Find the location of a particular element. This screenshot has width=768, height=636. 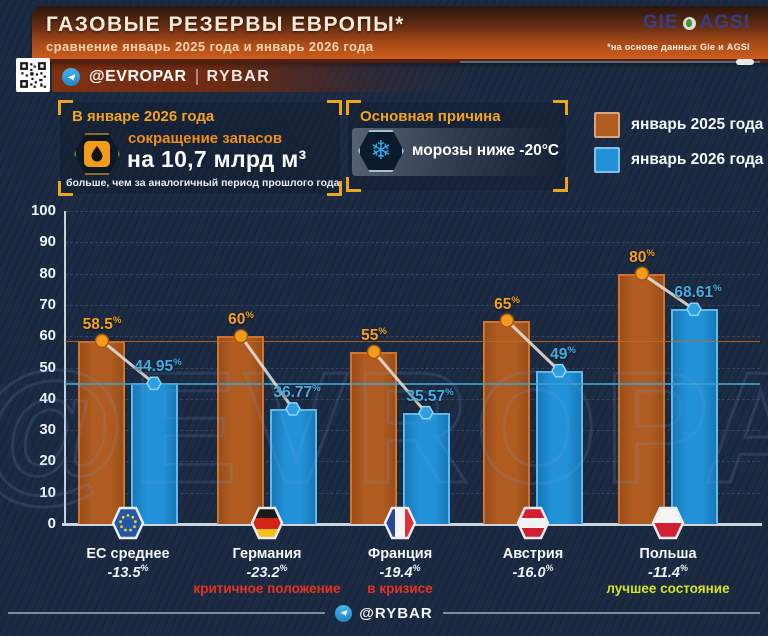

evropar-handle: @EVROPAR is located at coordinates (138, 76).